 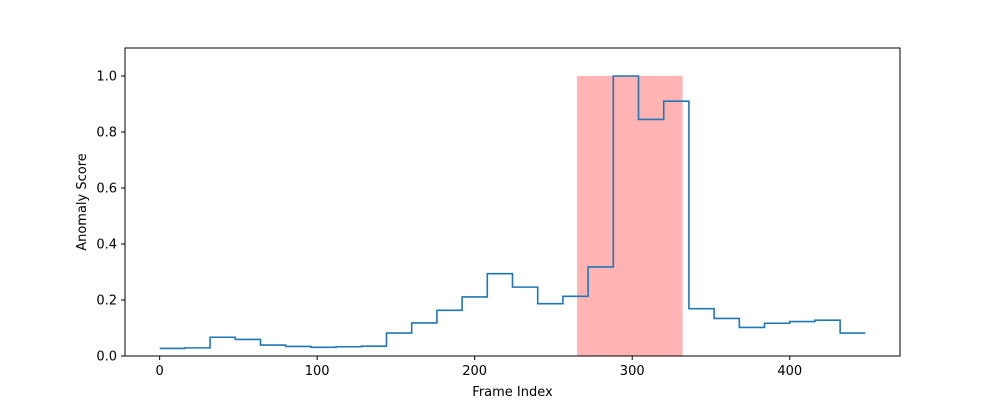 I want to click on x-tick-label: 200, so click(x=474, y=371).